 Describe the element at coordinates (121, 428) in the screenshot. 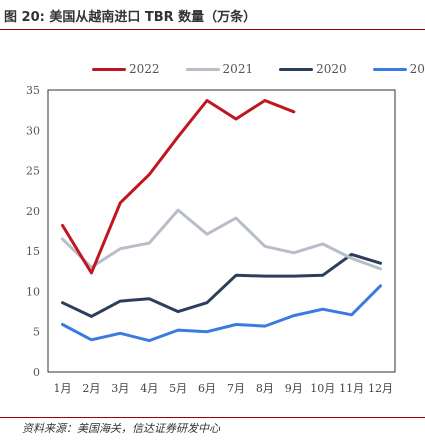

I see `source-note: 资料来源：美国海关，信达证券研发中心` at that location.